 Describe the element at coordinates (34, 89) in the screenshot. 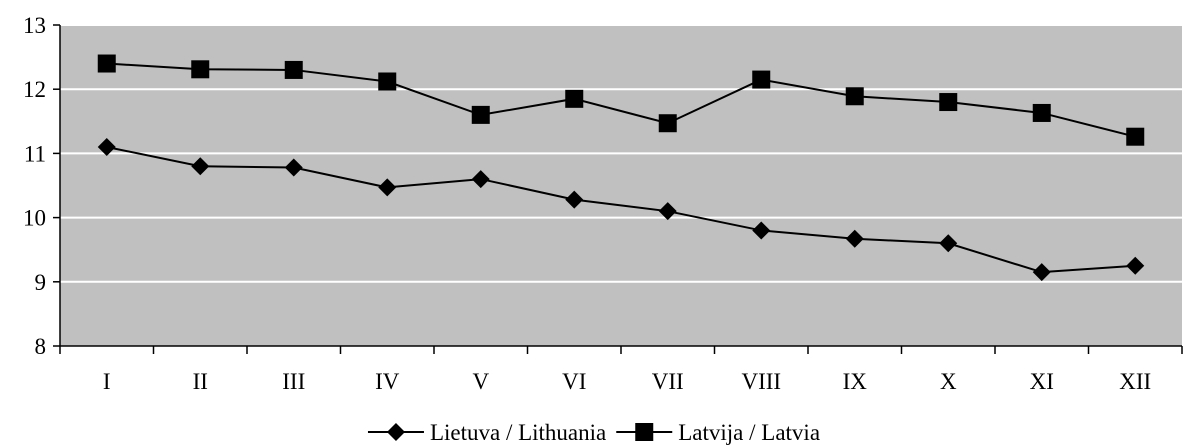

I see `y-tick-label: 12` at that location.